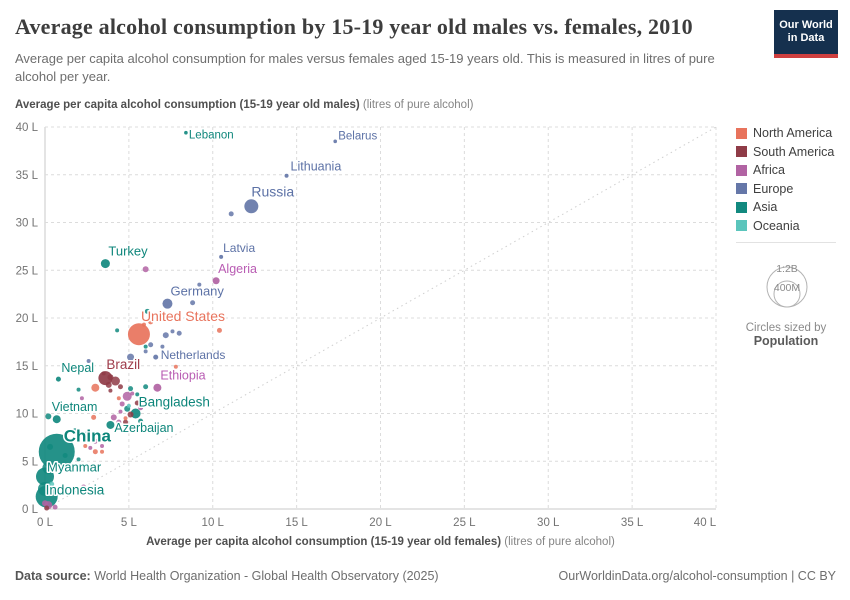 This screenshot has height=600, width=850. Describe the element at coordinates (216, 281) in the screenshot. I see `data-point-algeria` at that location.